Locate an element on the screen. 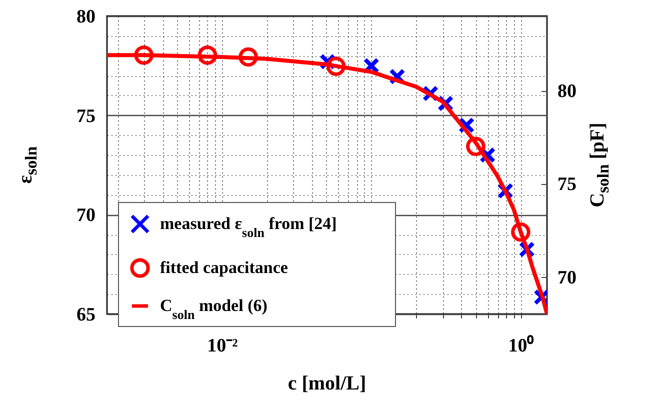 The height and width of the screenshot is (408, 646). legend-label: fitted capacitance is located at coordinates (224, 267).